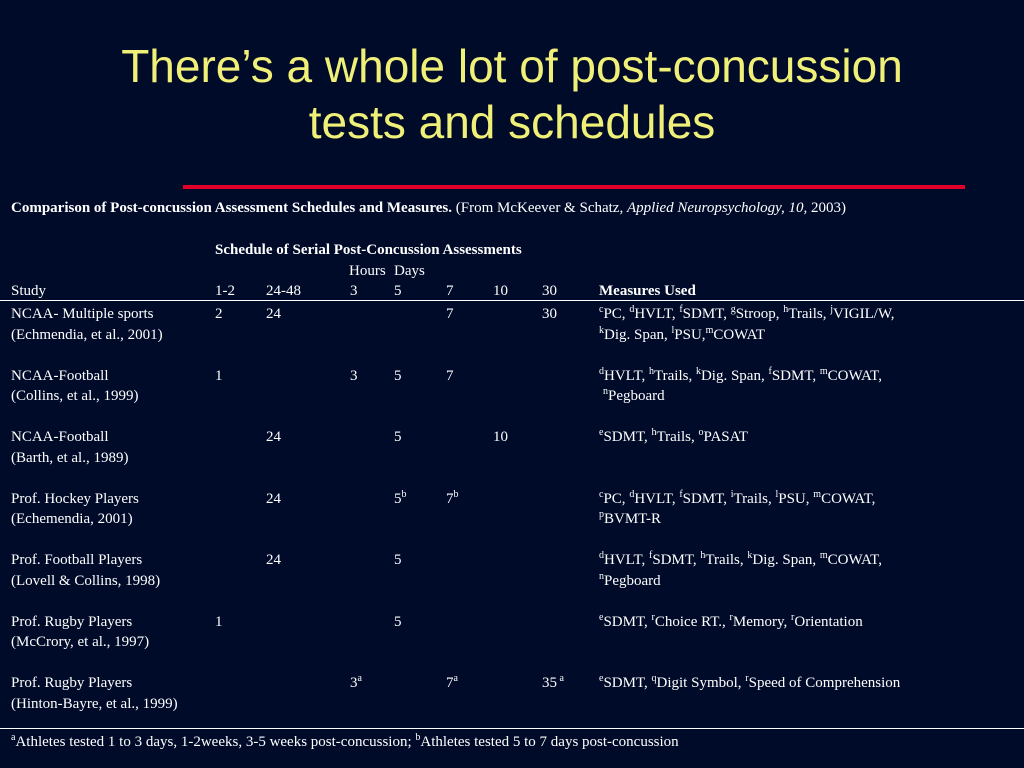 The width and height of the screenshot is (1024, 768). What do you see at coordinates (692, 621) in the screenshot?
I see `measure-name: Choice RT.,` at bounding box center [692, 621].